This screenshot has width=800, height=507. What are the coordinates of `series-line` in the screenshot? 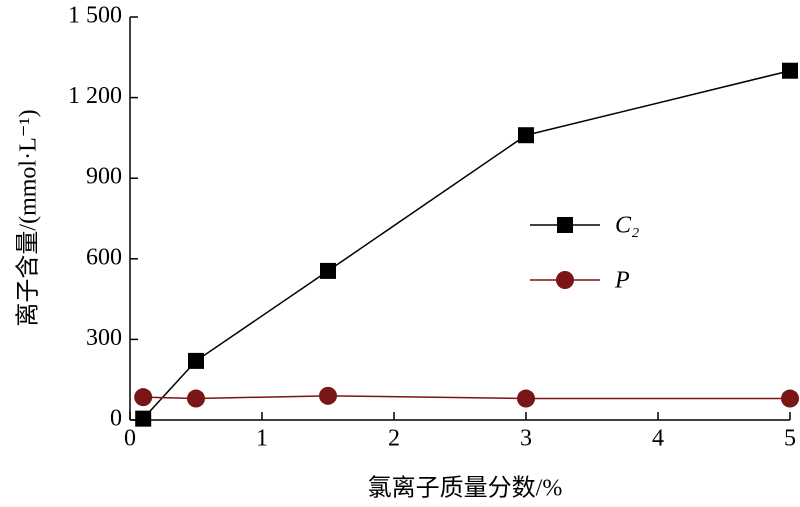 It's located at (466, 397).